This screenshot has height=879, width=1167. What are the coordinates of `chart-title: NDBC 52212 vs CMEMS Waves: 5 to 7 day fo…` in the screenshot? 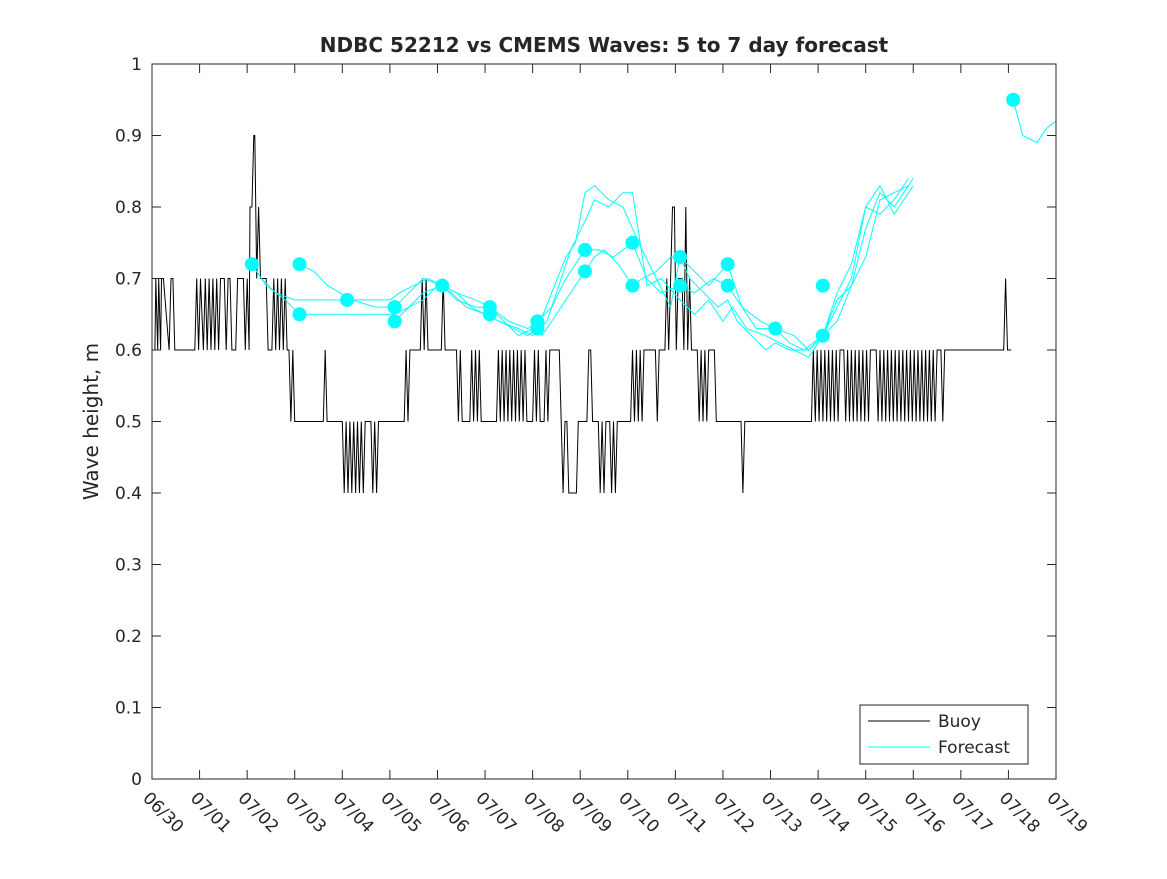 It's located at (604, 45).